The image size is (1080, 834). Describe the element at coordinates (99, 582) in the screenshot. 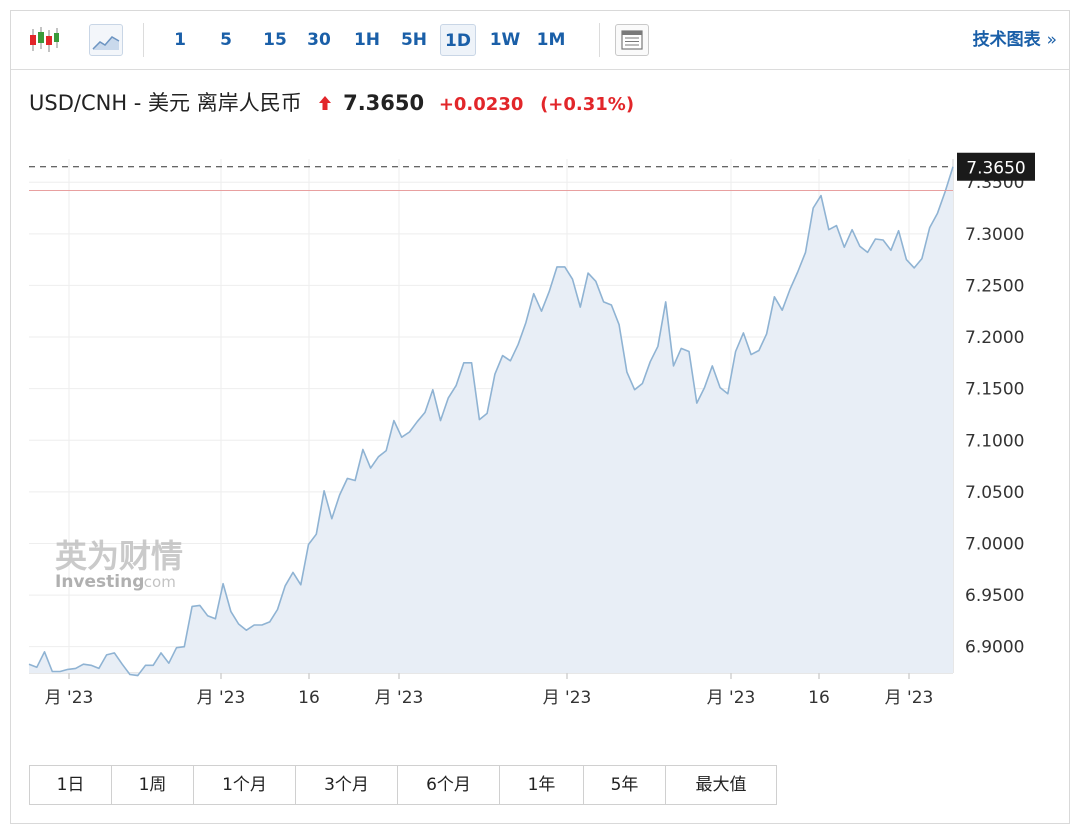

I see `watermark-brand-en: Investing` at that location.